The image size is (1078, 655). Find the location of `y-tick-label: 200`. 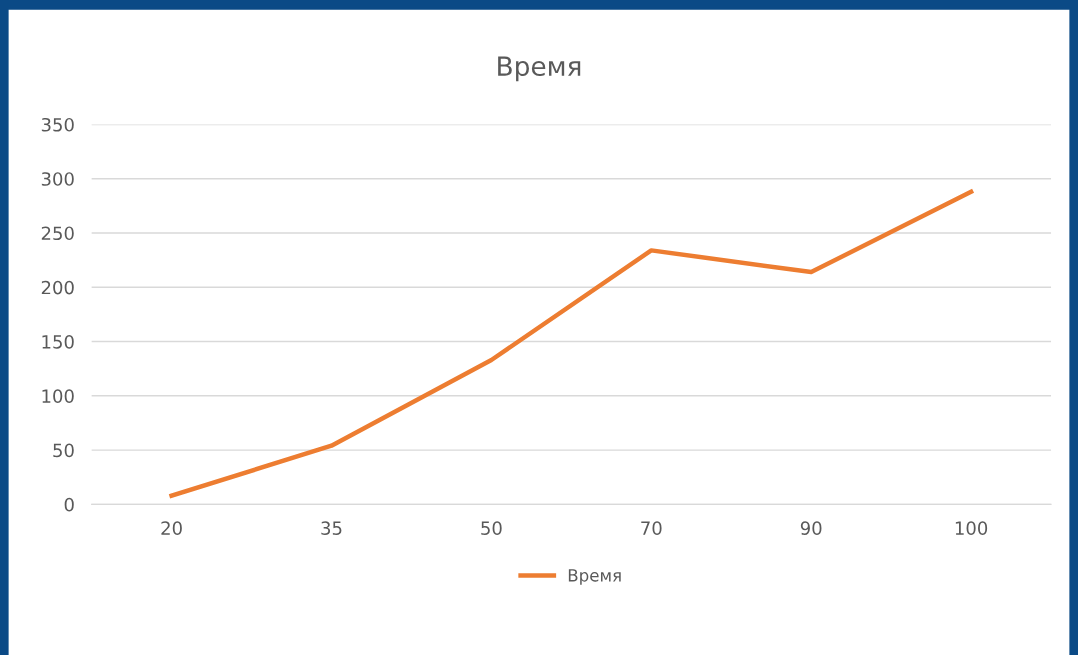

y-tick-label: 200 is located at coordinates (57, 287).